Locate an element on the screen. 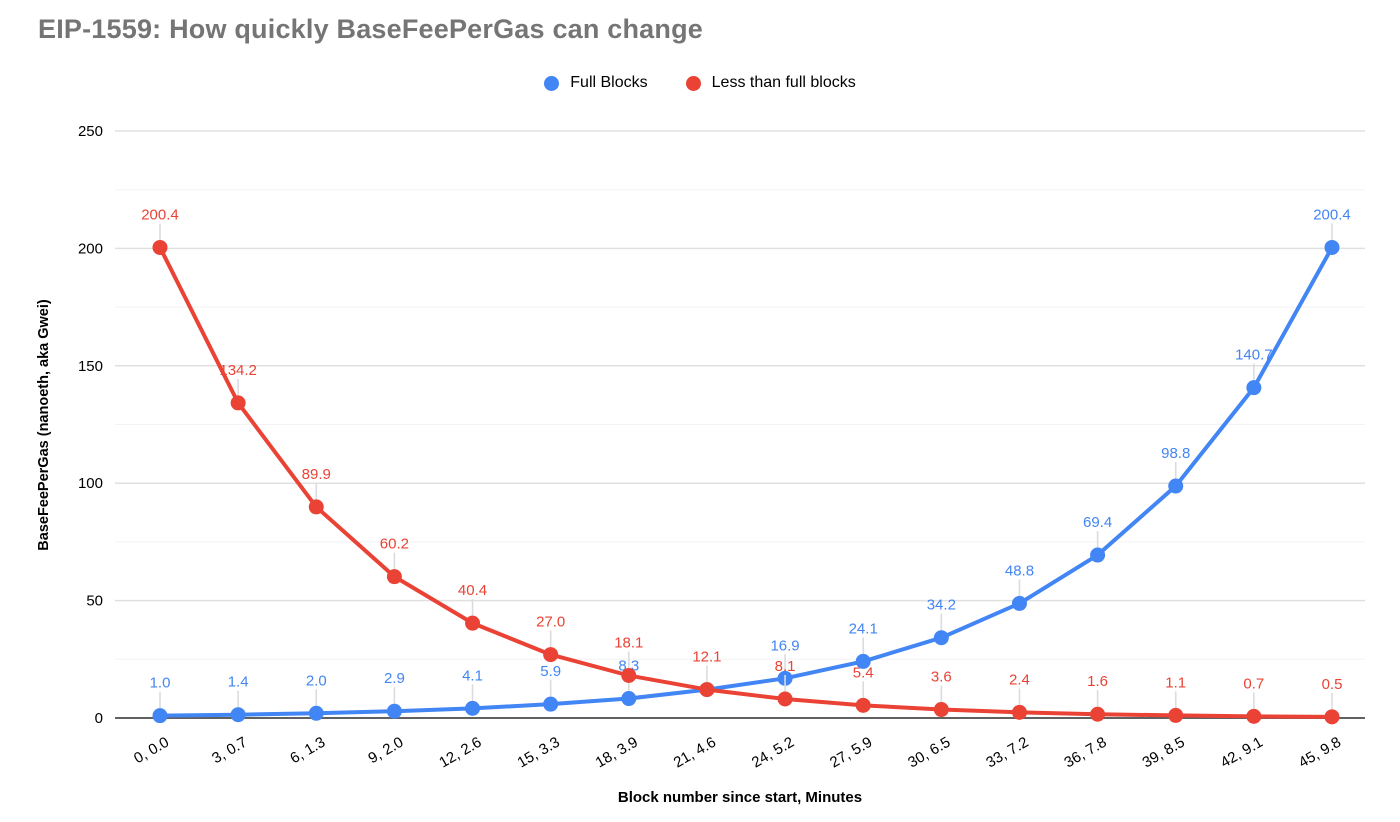 Image resolution: width=1400 pixels, height=822 pixels. data-point-label: 2.4 is located at coordinates (1019, 679).